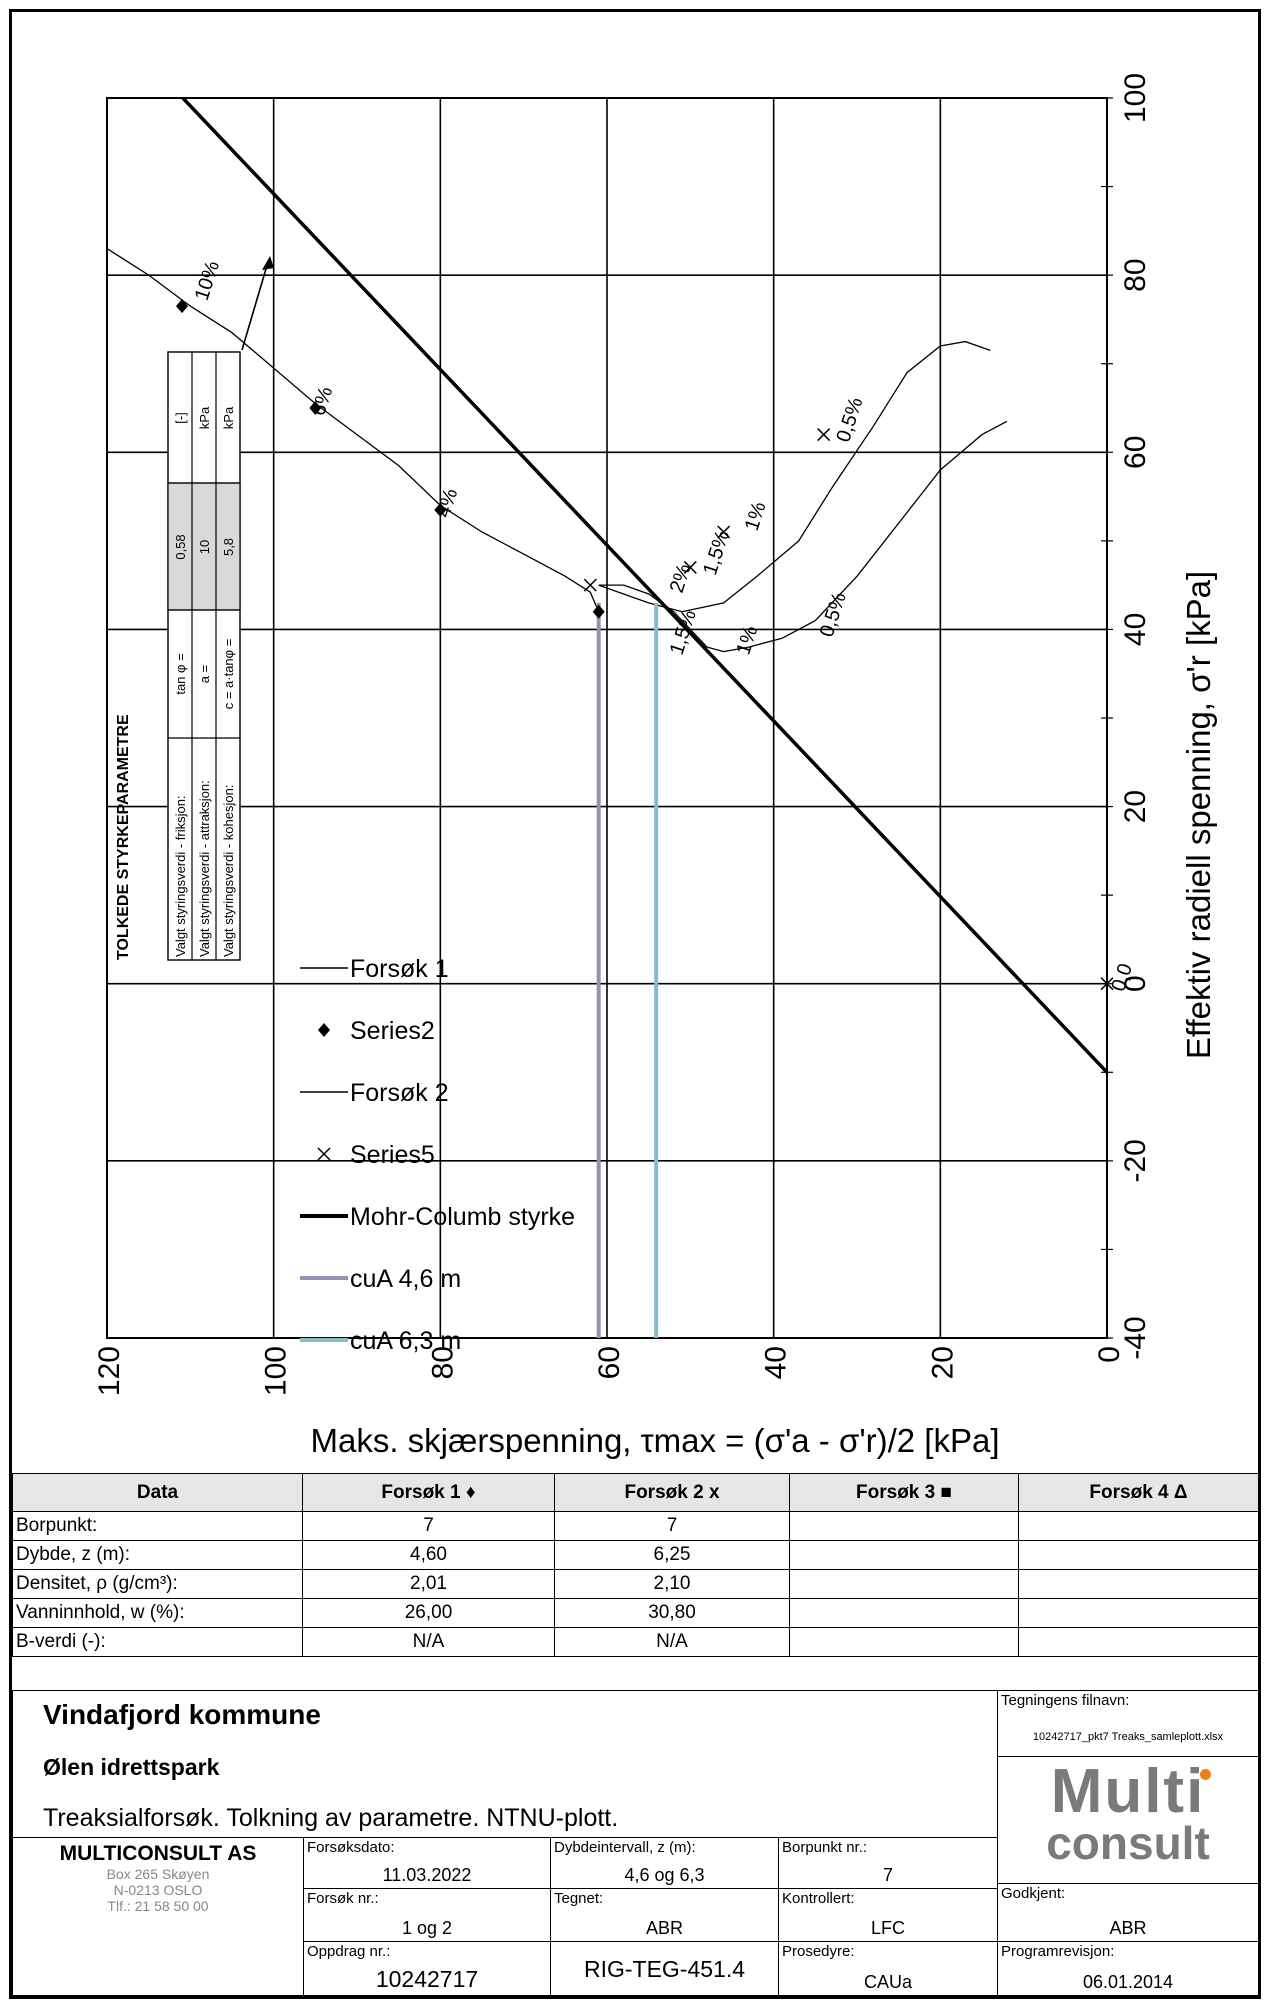 This screenshot has height=2008, width=1271. I want to click on strain-label: 4%, so click(447, 503).